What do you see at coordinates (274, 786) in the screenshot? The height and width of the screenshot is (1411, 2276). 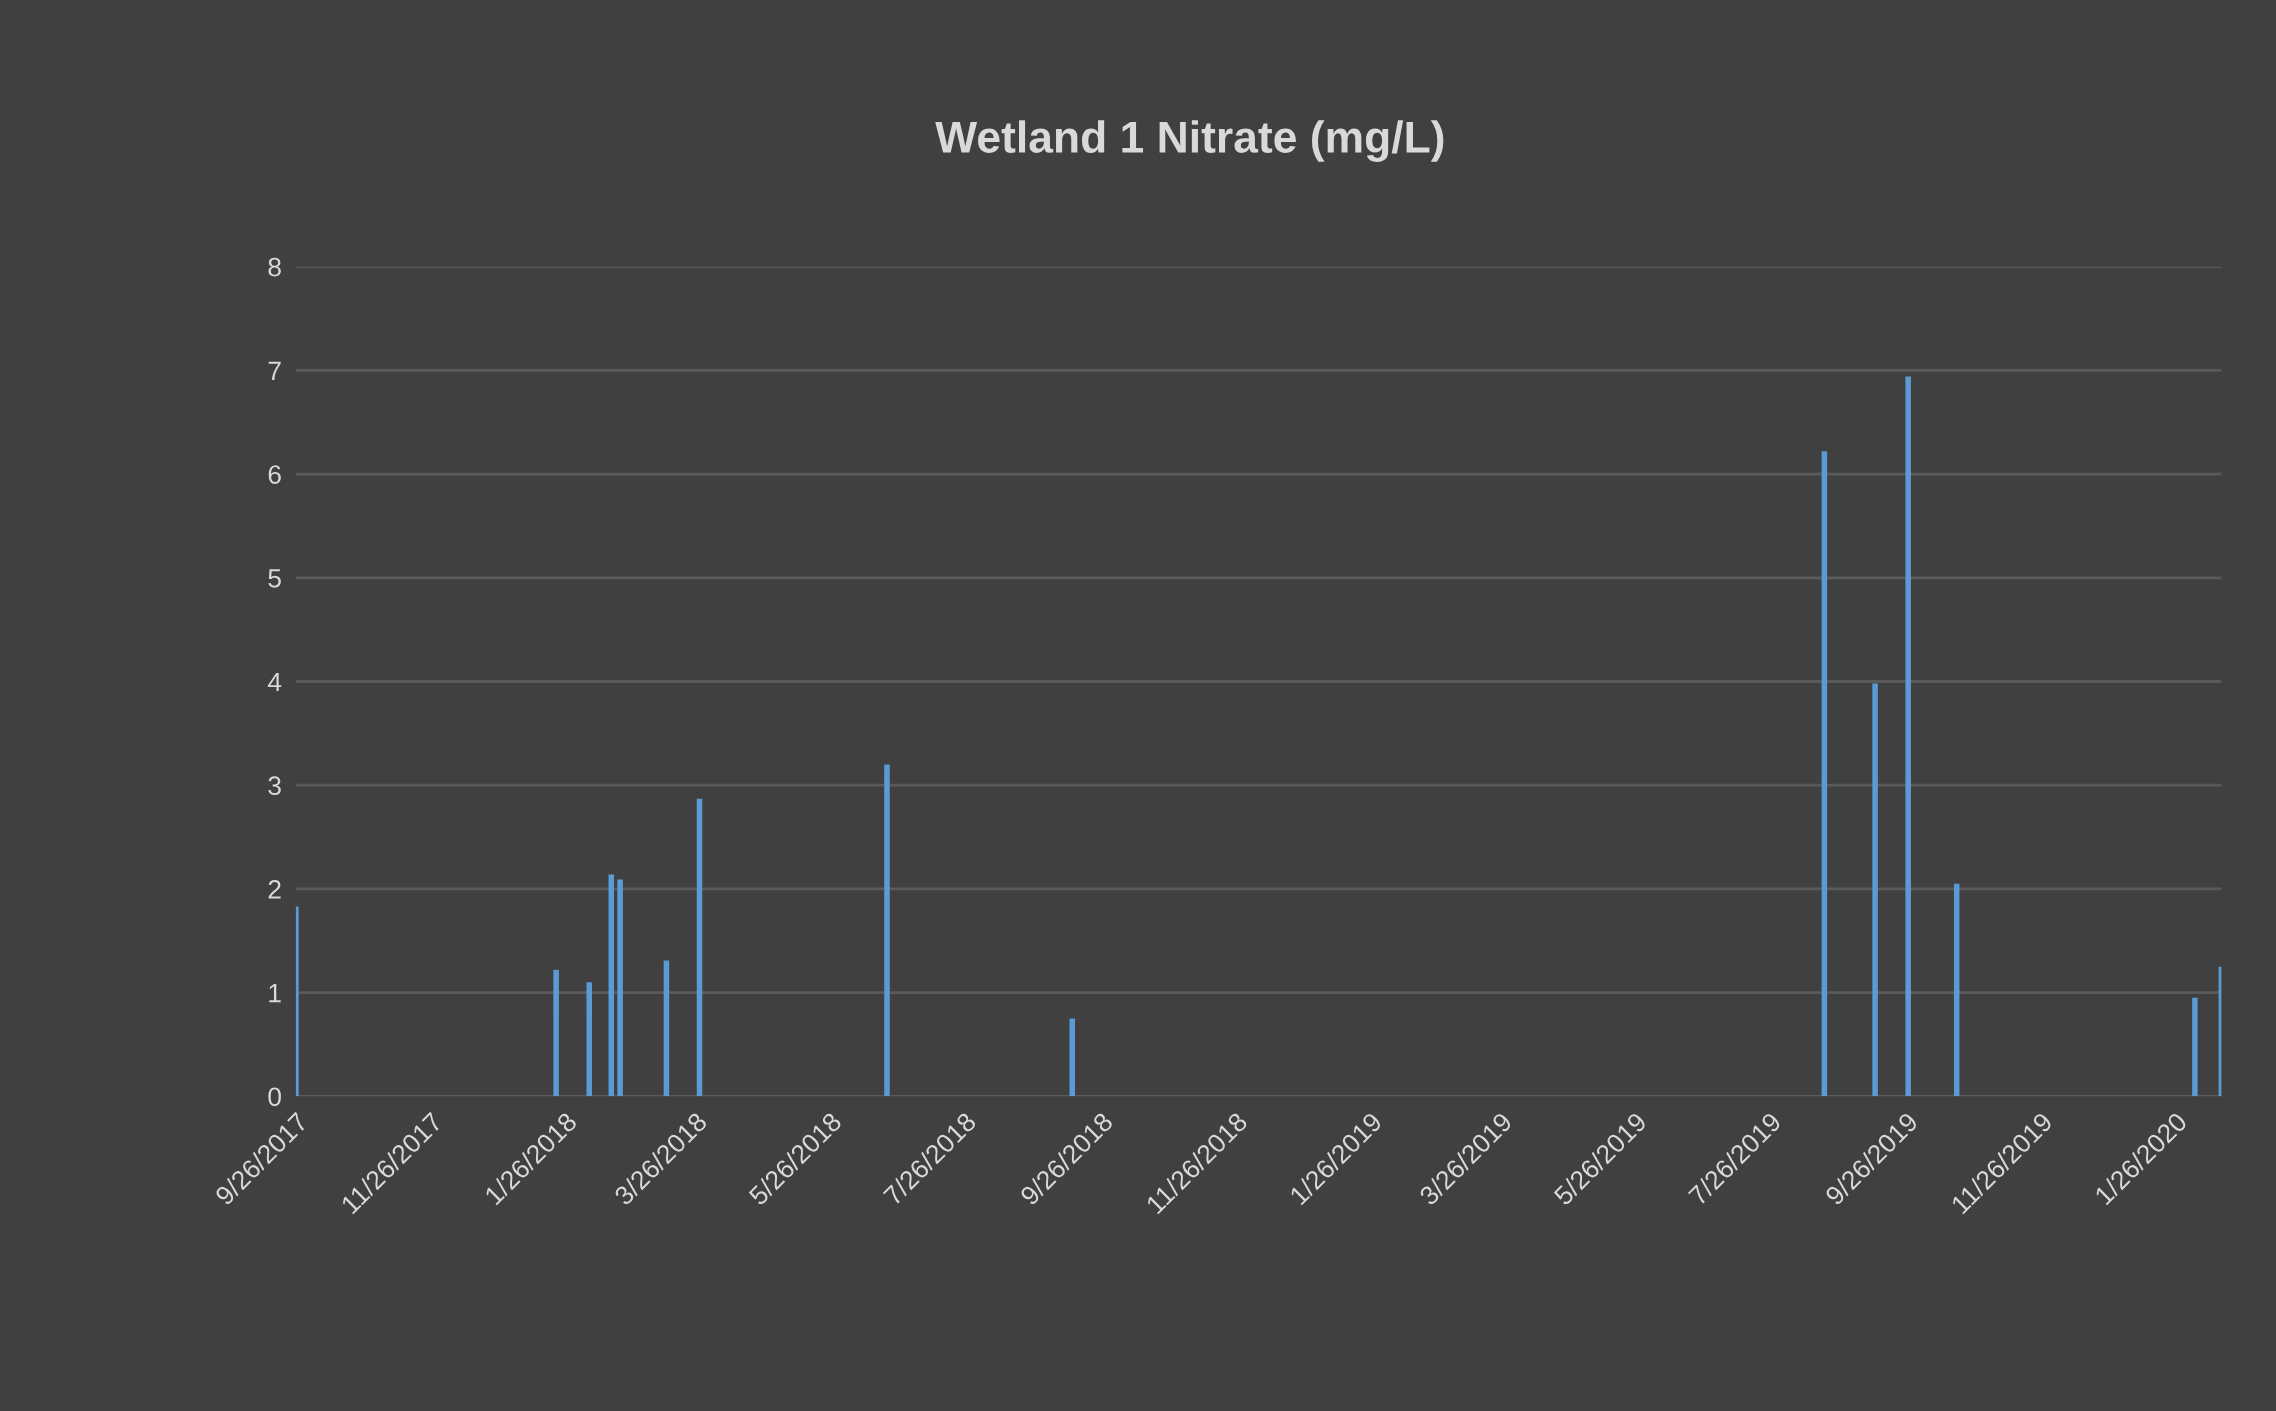 I see `y-tick-label: 3` at bounding box center [274, 786].